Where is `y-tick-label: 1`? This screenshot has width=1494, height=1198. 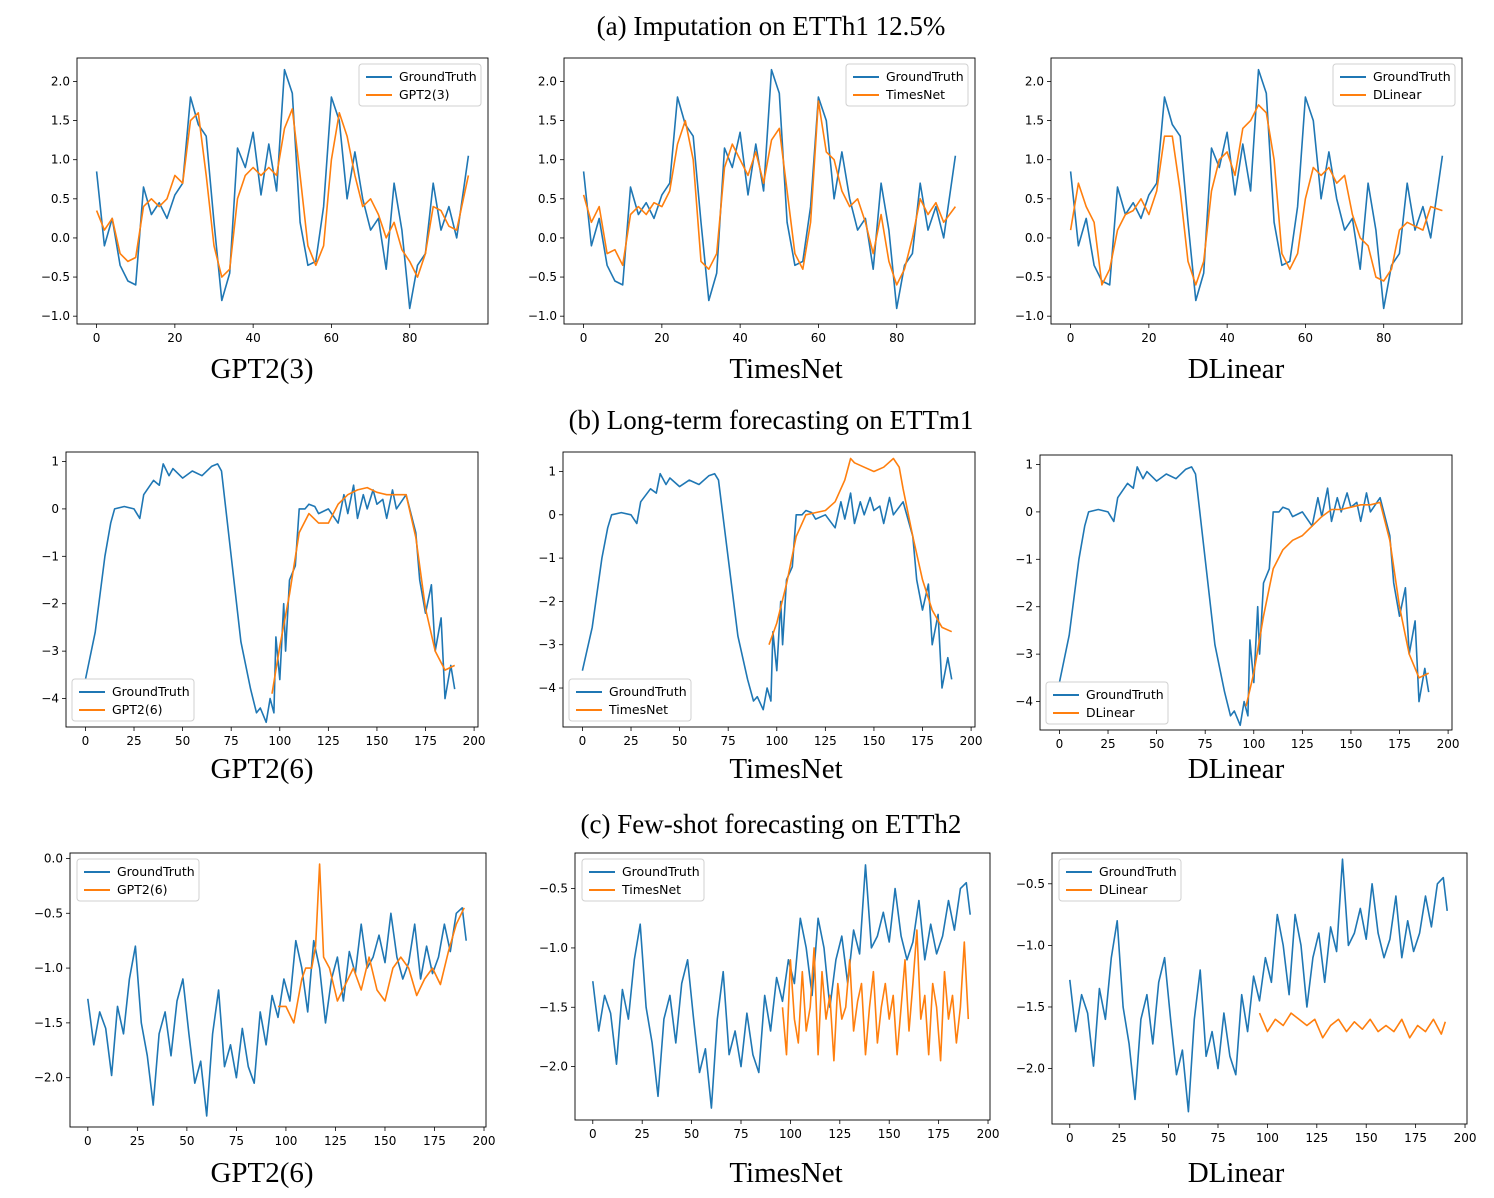
y-tick-label: 1 is located at coordinates (1029, 464).